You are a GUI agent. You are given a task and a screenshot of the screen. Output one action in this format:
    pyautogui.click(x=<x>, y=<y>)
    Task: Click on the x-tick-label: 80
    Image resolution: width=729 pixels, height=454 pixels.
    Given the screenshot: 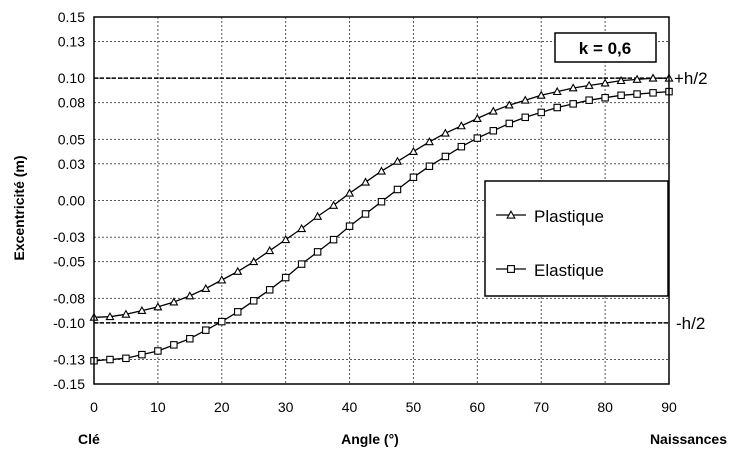 What is the action you would take?
    pyautogui.click(x=605, y=407)
    